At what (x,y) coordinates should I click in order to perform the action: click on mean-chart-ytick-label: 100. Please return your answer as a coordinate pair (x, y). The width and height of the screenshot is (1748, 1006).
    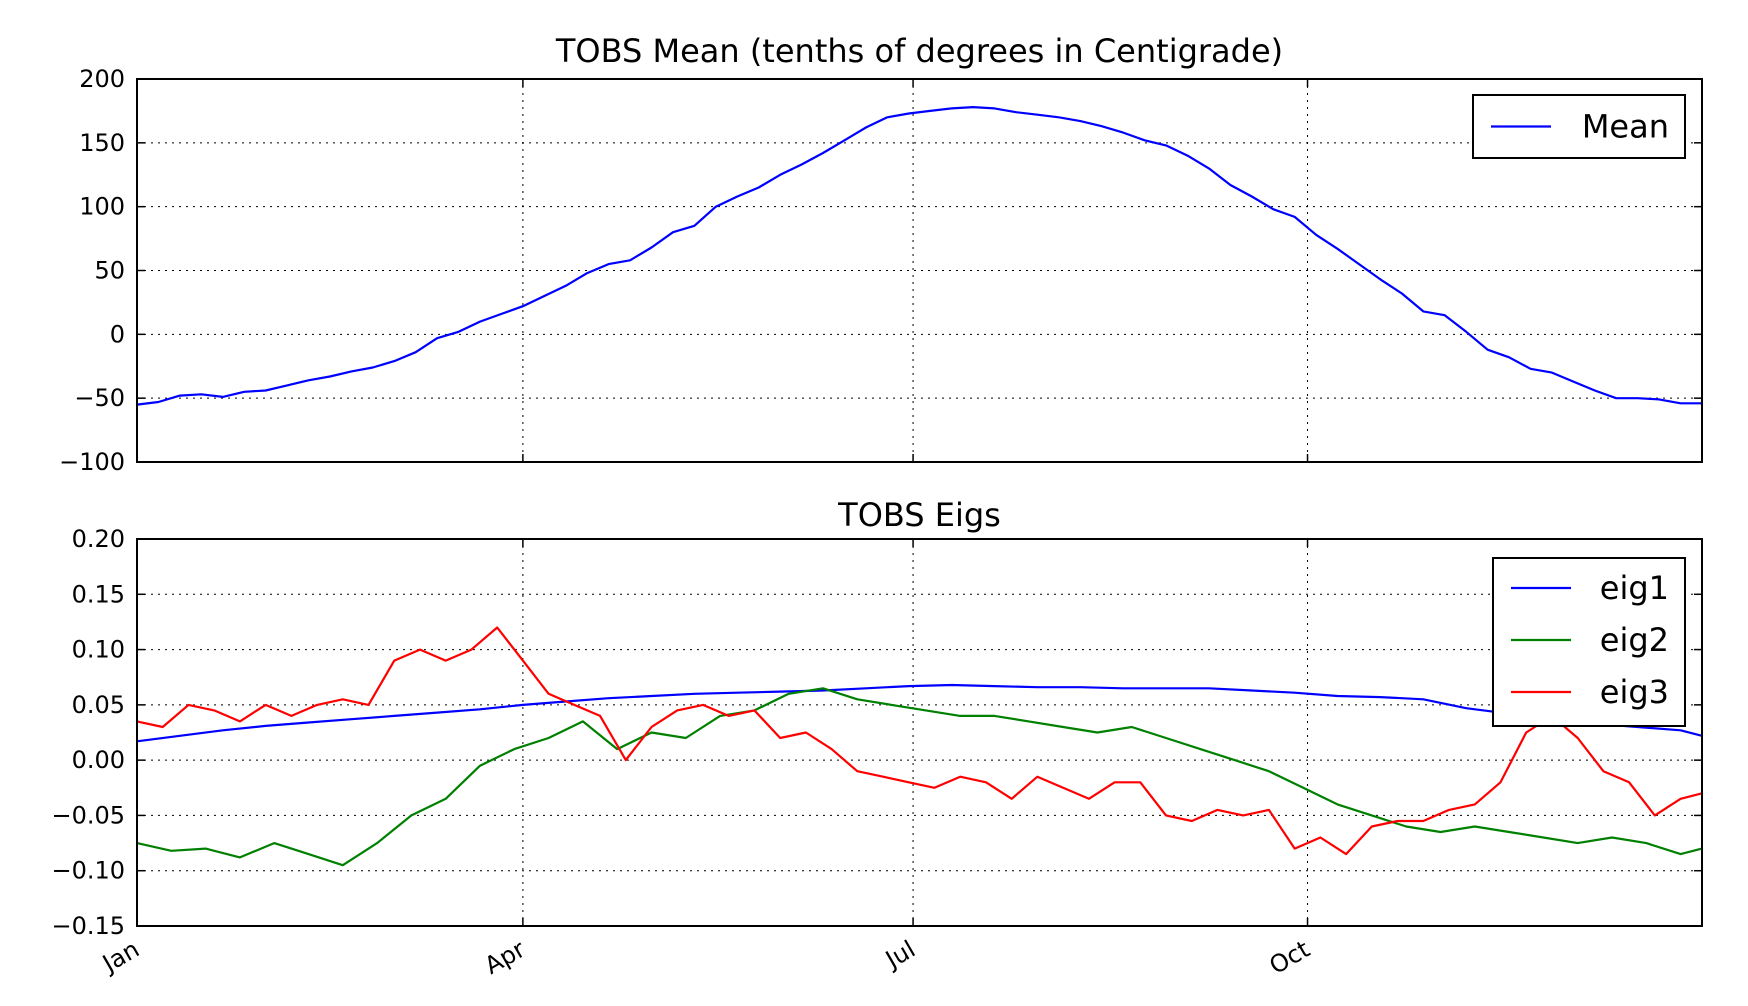
    Looking at the image, I should click on (102, 207).